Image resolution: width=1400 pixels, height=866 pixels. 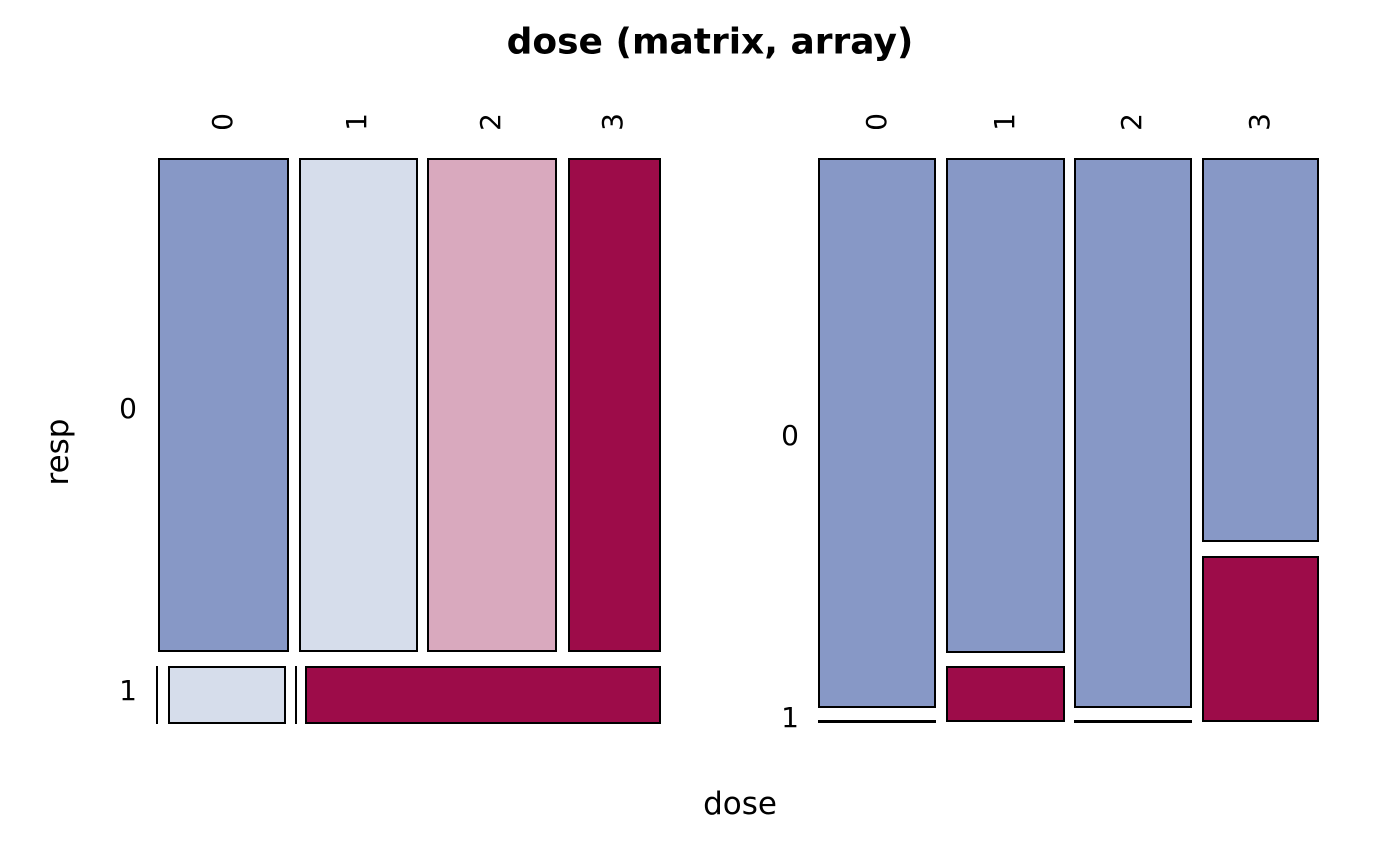 What do you see at coordinates (222, 122) in the screenshot?
I see `left-col-label-0: 0` at bounding box center [222, 122].